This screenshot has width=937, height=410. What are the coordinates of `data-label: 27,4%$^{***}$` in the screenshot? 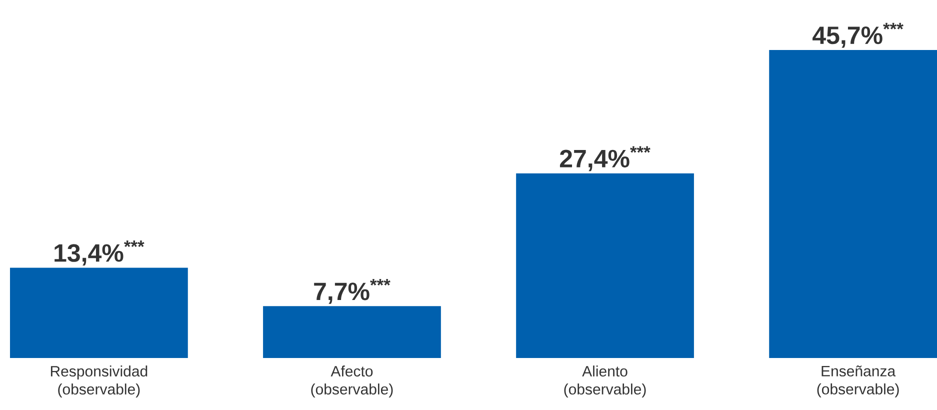 It's located at (605, 159).